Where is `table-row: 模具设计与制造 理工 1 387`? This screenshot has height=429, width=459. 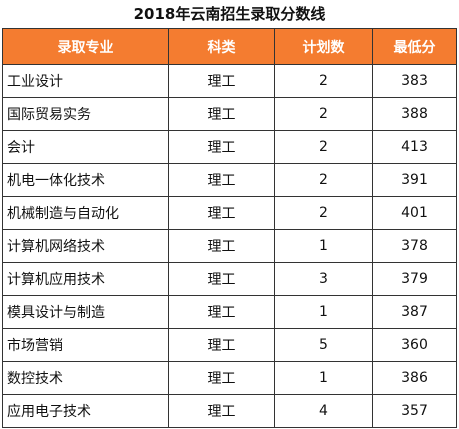
table-row: 模具设计与制造 理工 1 387 is located at coordinates (229, 312).